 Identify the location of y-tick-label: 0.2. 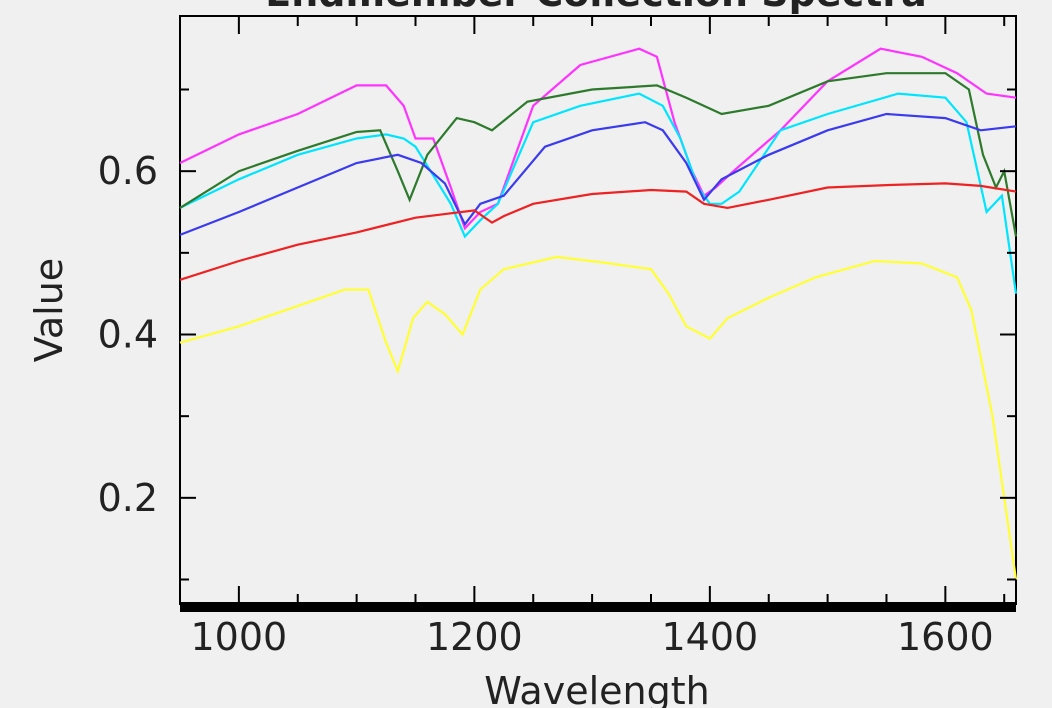
(128, 498).